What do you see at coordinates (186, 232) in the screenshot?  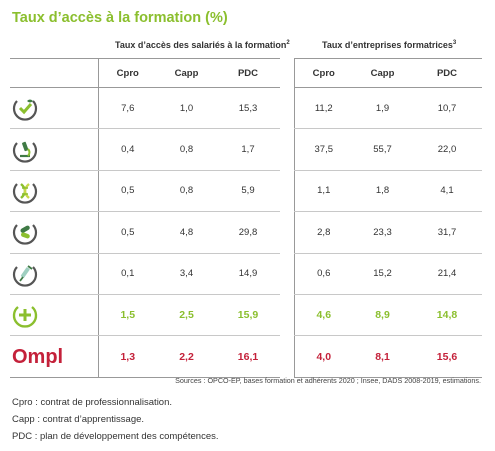 I see `cell: 4,8` at bounding box center [186, 232].